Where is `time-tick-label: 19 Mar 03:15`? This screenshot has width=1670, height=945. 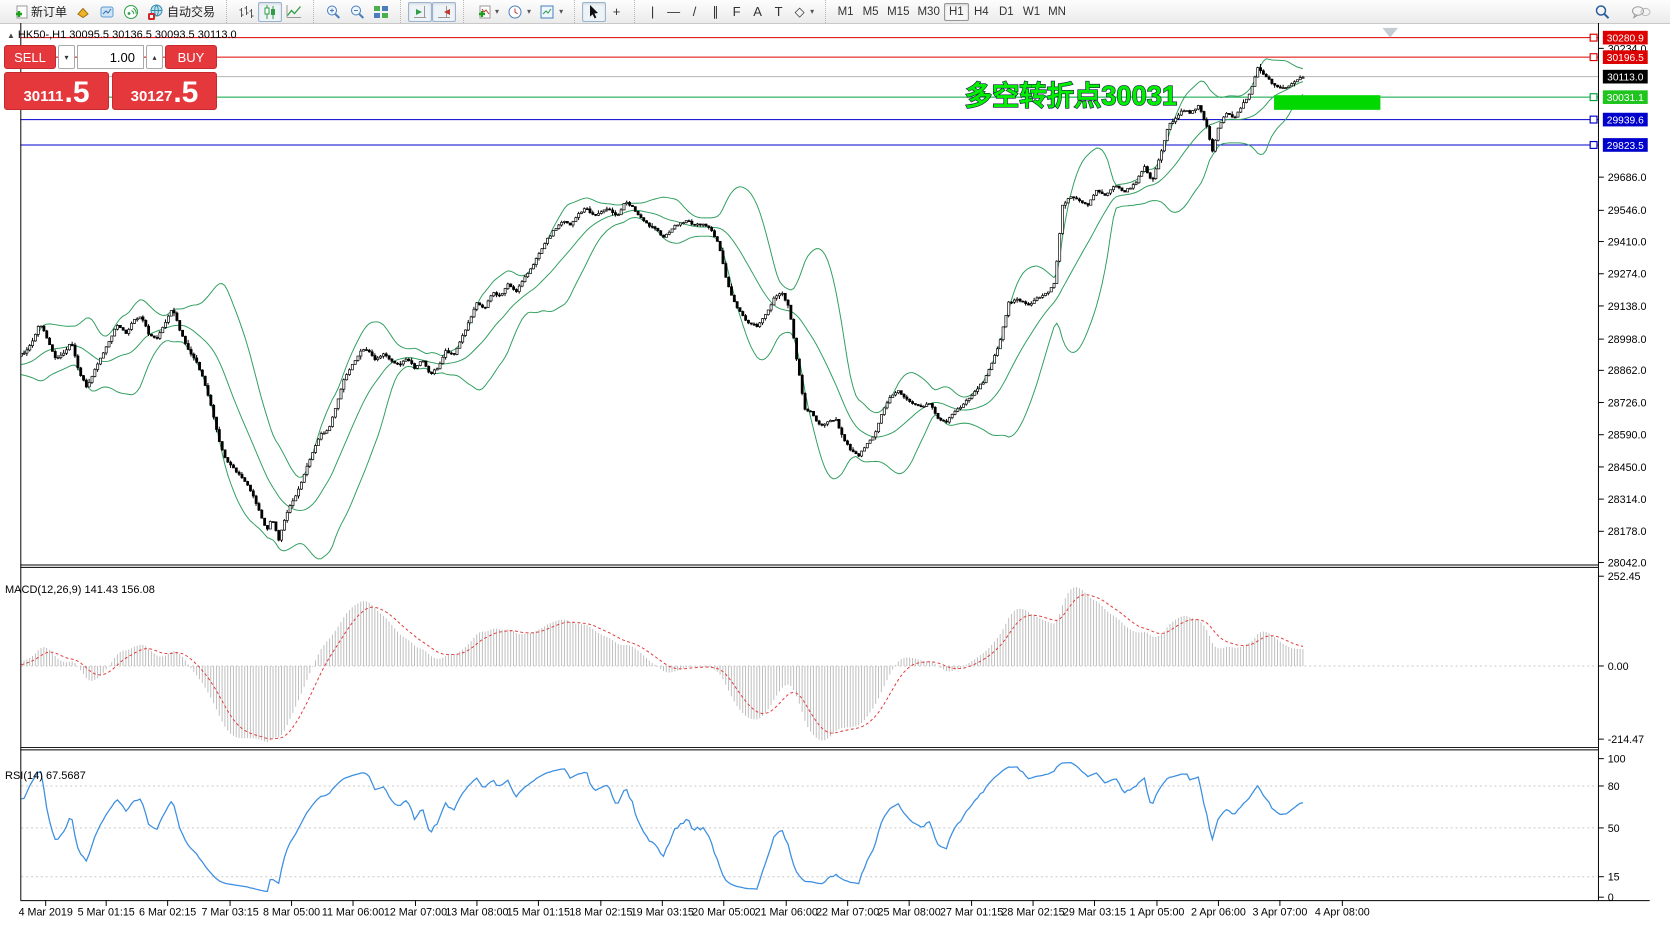
time-tick-label: 19 Mar 03:15 is located at coordinates (662, 913).